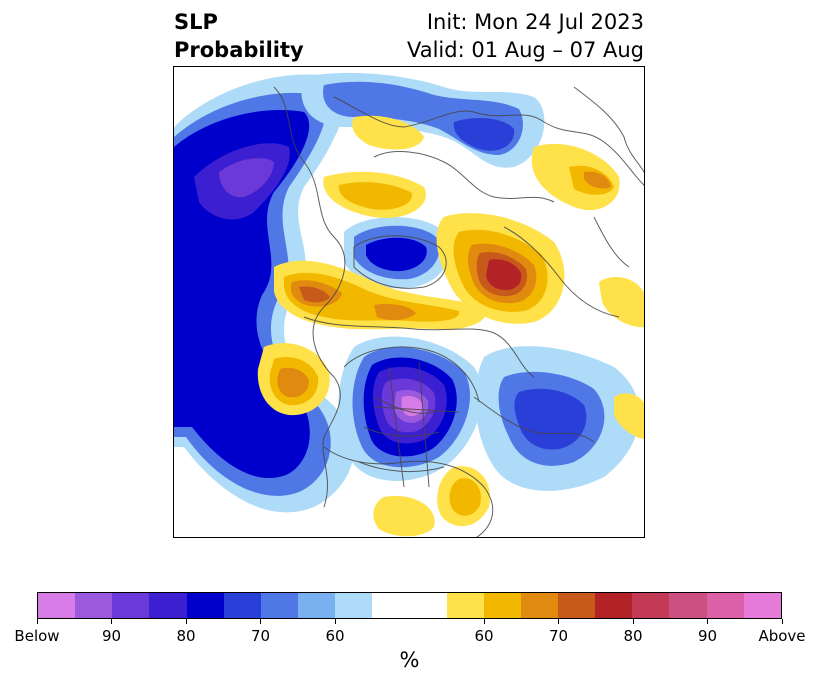  What do you see at coordinates (782, 636) in the screenshot?
I see `colorbar-tick-label: Above` at bounding box center [782, 636].